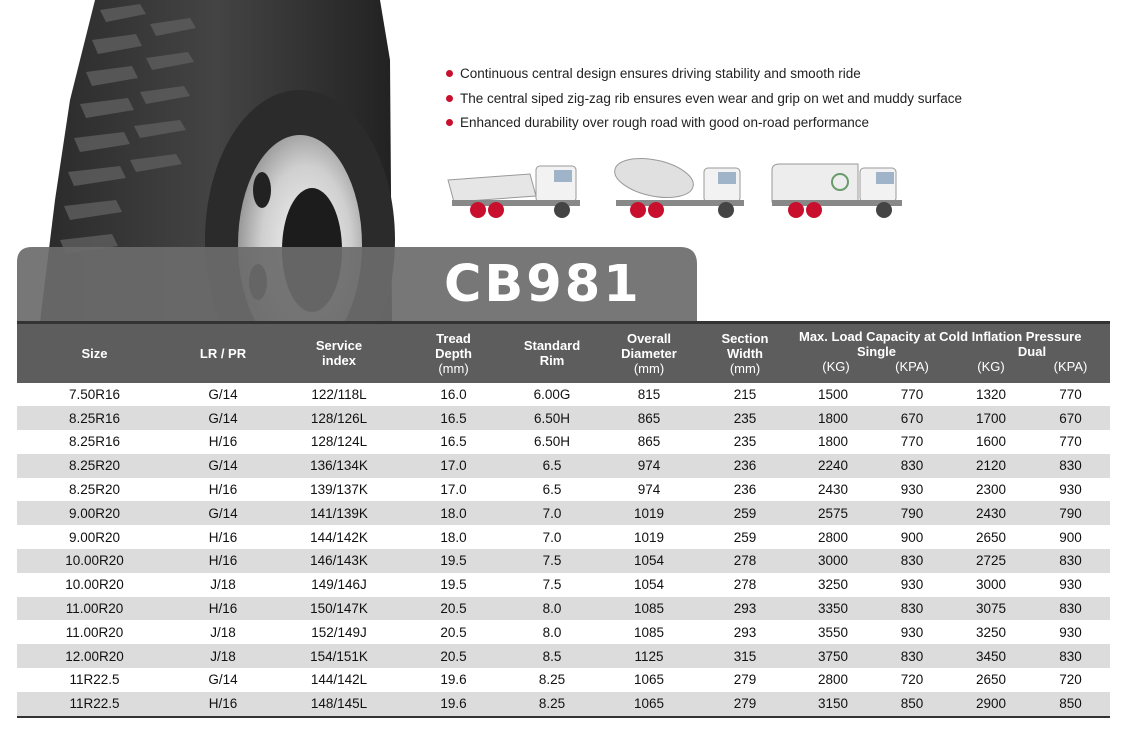  I want to click on cell-size: 7.50R16, so click(94, 394).